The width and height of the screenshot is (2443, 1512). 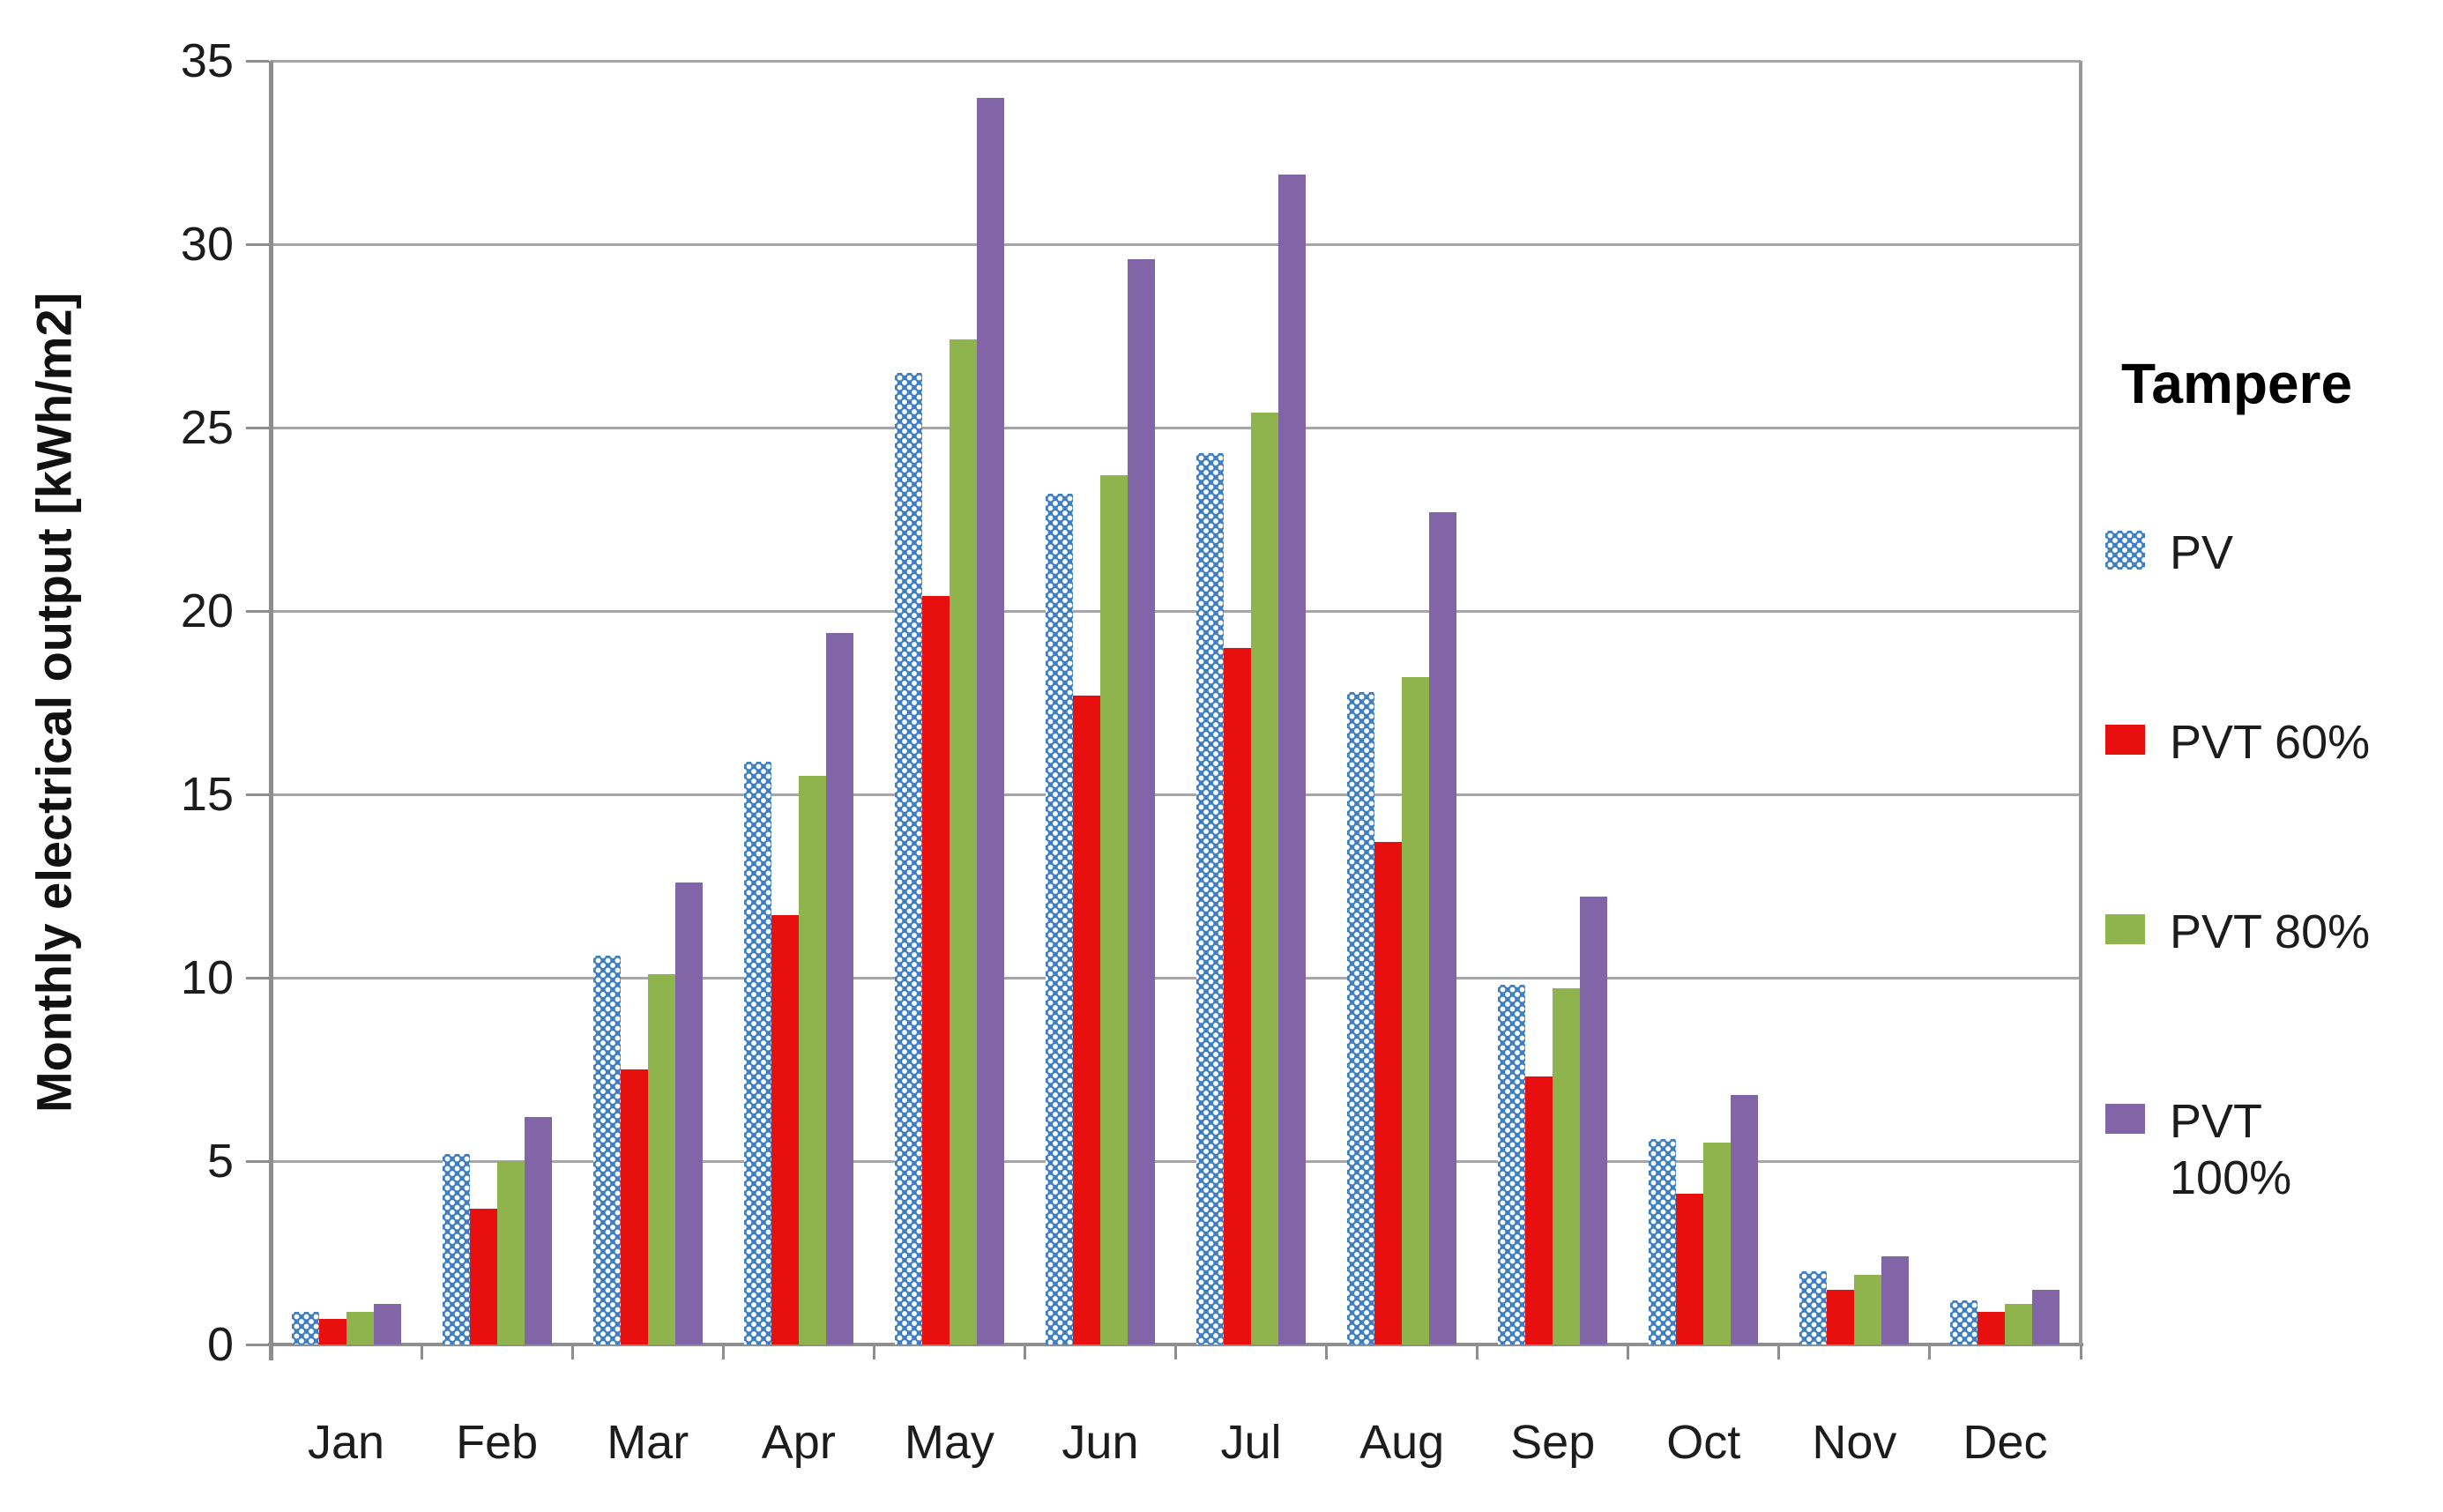 I want to click on legend-item-pvt-60-: PVT 60%, so click(x=2237, y=742).